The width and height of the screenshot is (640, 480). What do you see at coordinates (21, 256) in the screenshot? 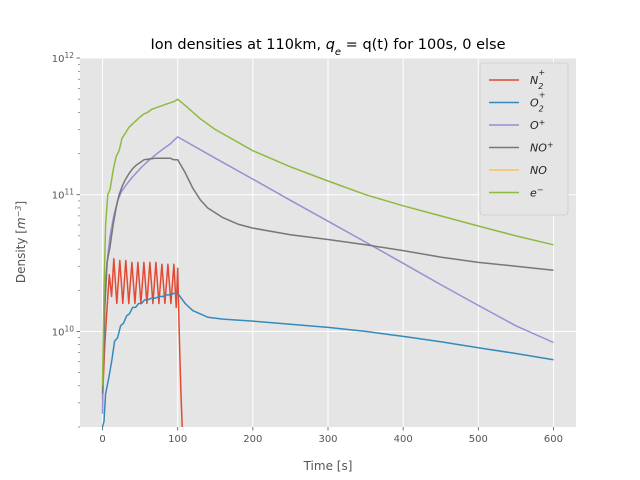
I see `ylabel-text: Density [` at bounding box center [21, 256].